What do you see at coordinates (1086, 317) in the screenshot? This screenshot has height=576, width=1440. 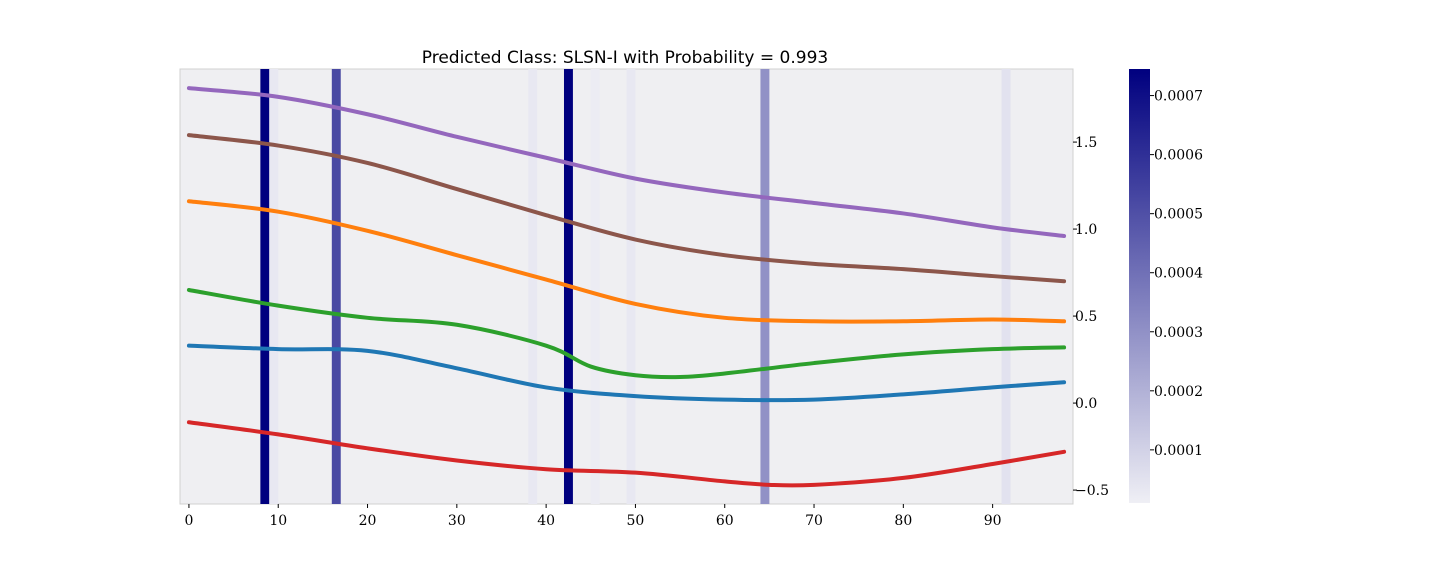 I see `y-tick-label: 0.5` at bounding box center [1086, 317].